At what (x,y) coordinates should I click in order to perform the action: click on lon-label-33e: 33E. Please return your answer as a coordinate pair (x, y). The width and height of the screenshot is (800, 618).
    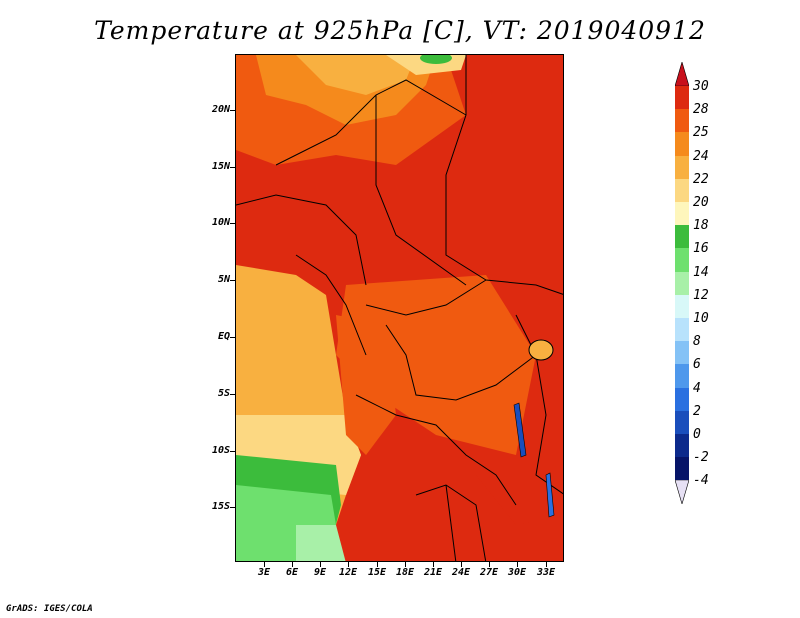
    Looking at the image, I should click on (546, 572).